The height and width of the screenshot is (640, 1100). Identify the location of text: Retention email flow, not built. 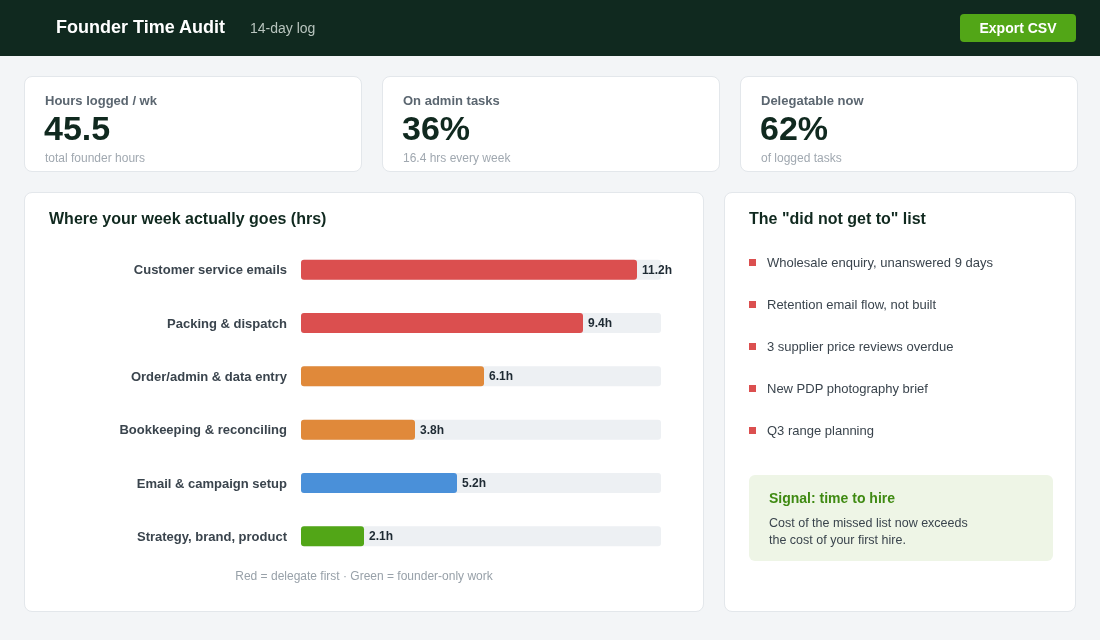
(852, 304).